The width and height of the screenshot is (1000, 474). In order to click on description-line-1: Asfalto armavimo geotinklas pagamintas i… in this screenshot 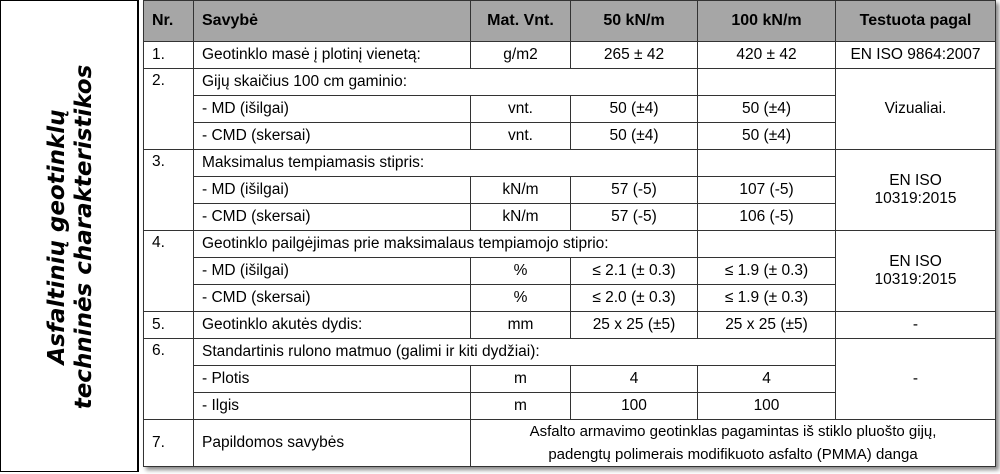, I will do `click(733, 431)`.